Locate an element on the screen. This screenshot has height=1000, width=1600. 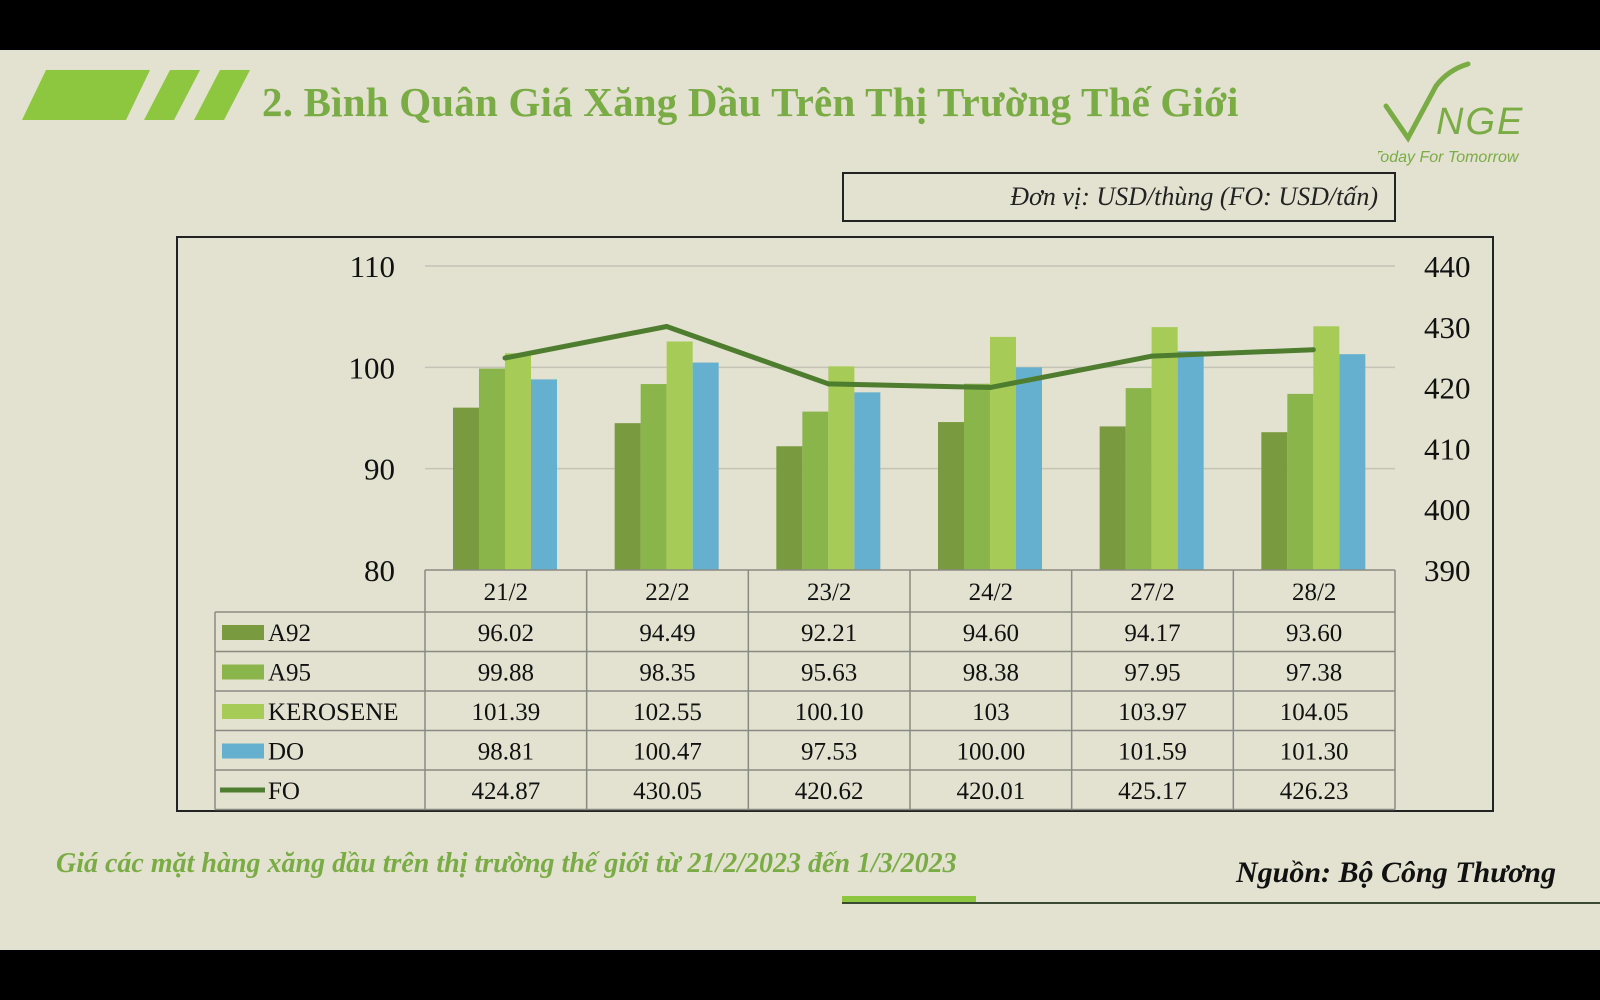
data-label: 97.53 is located at coordinates (829, 752).